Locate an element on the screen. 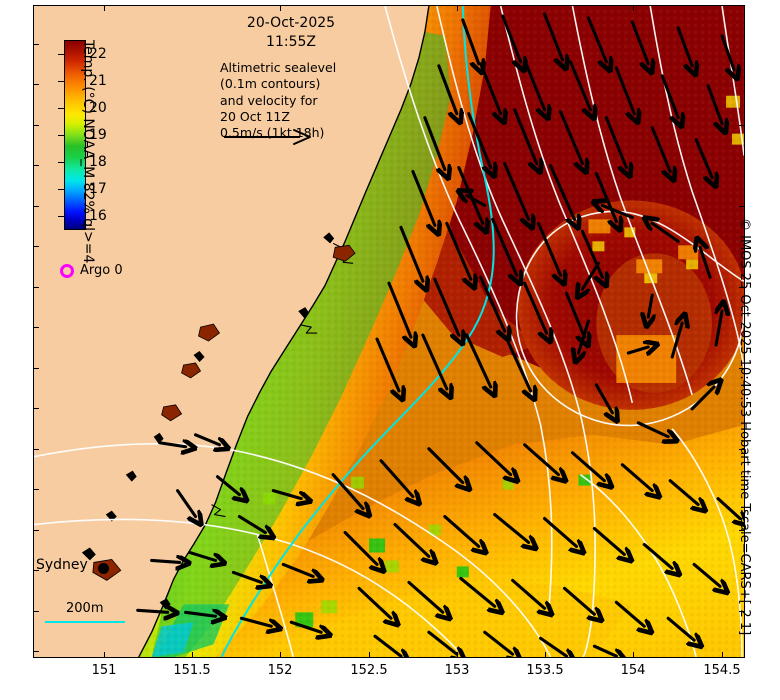  argo-legend-label: Argo 0 is located at coordinates (101, 270).